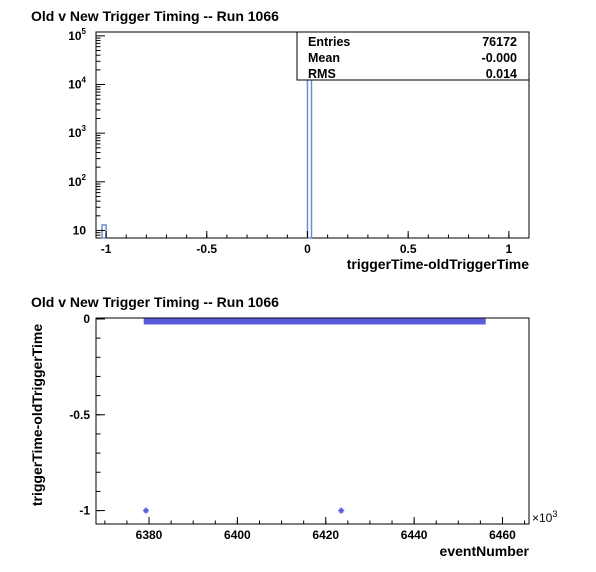  Describe the element at coordinates (84, 31) in the screenshot. I see `histogram-y-tick-exponent: 5` at that location.